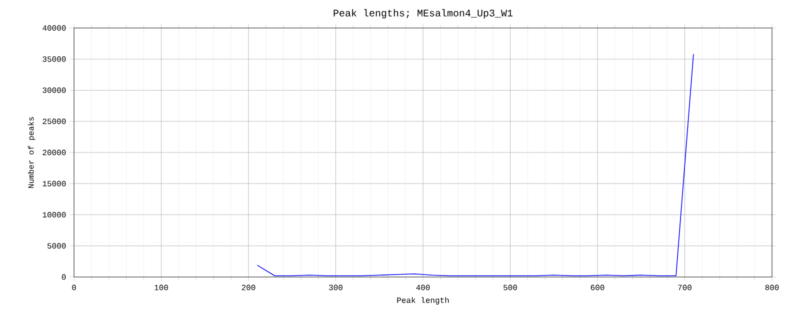  Describe the element at coordinates (32, 152) in the screenshot. I see `y-axis-title: Number of peaks` at that location.